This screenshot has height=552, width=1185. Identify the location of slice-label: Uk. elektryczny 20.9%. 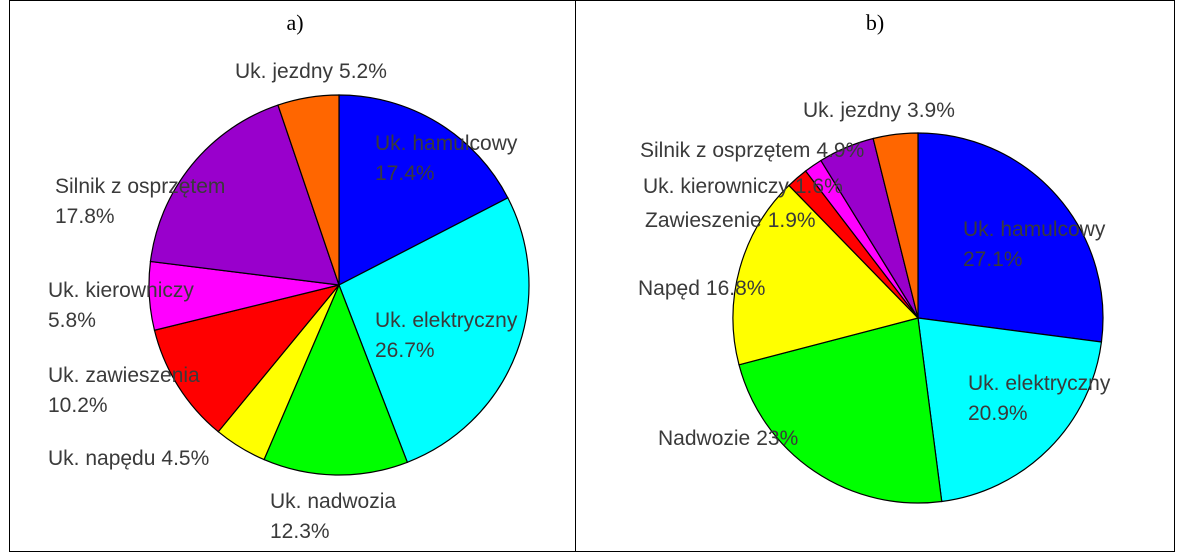
(1039, 398).